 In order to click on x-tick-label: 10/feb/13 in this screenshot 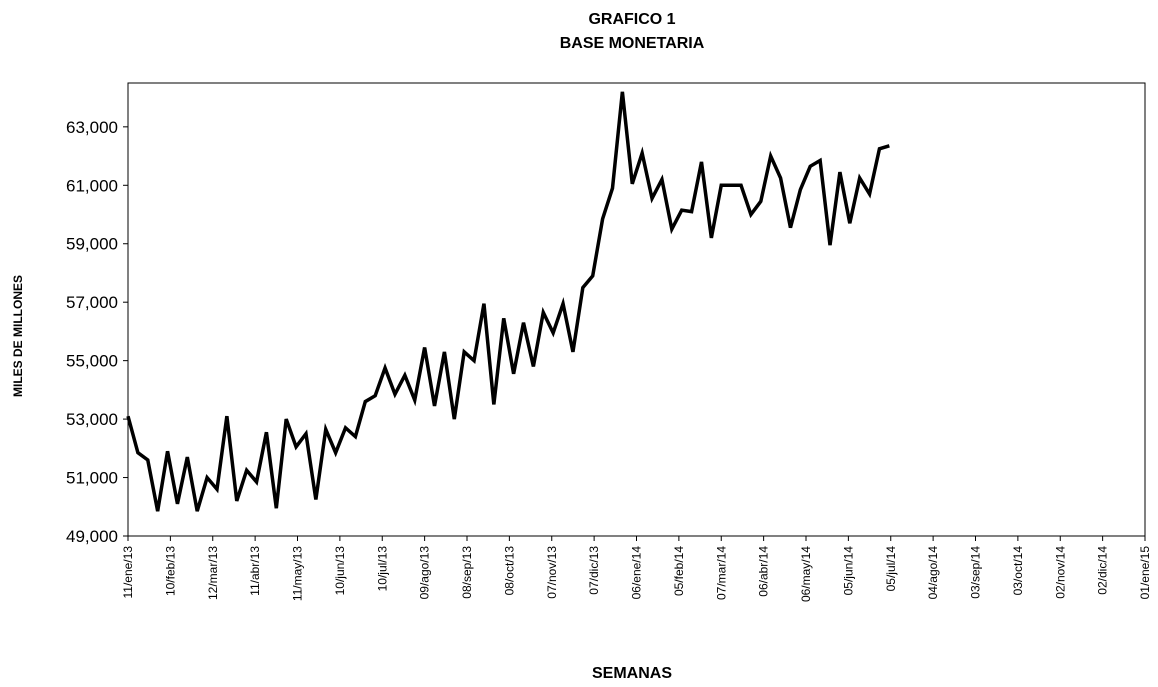, I will do `click(170, 571)`.